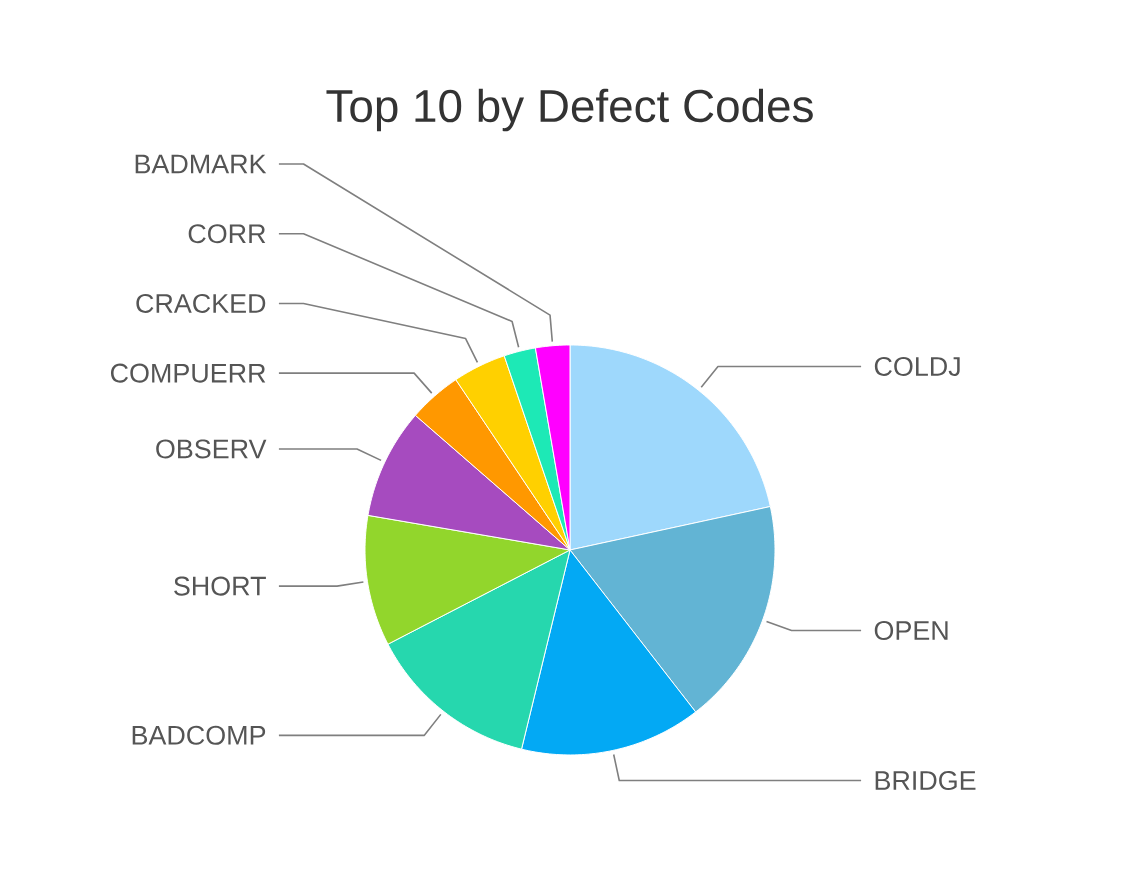  What do you see at coordinates (227, 234) in the screenshot?
I see `slice-label: CORR` at bounding box center [227, 234].